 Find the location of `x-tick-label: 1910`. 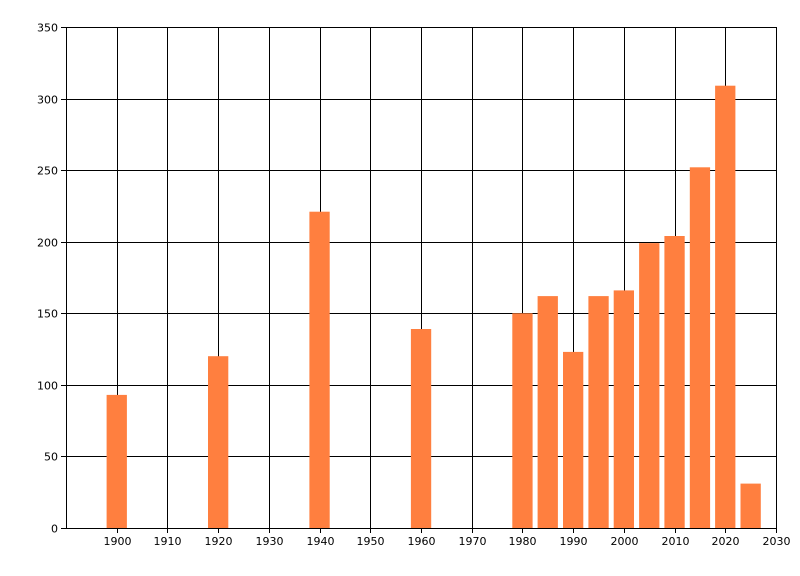

x-tick-label: 1910 is located at coordinates (168, 541).